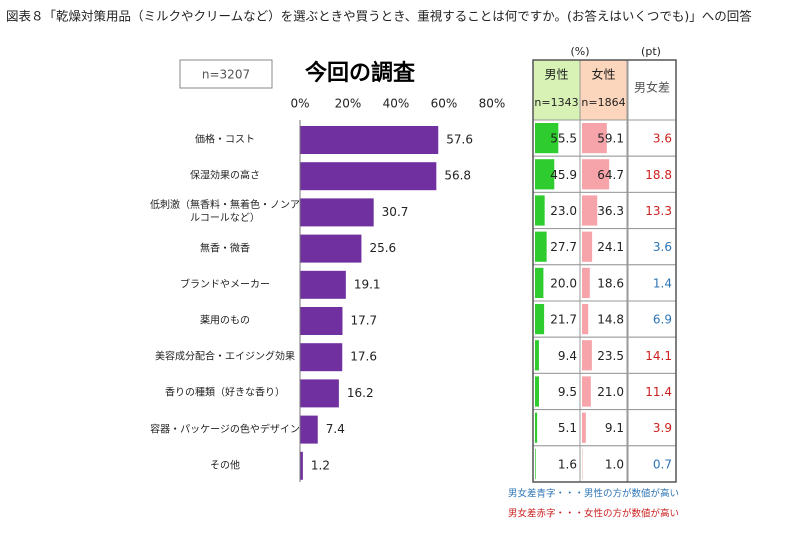 This screenshot has height=537, width=808. What do you see at coordinates (567, 428) in the screenshot?
I see `table-value: 5.1` at bounding box center [567, 428].